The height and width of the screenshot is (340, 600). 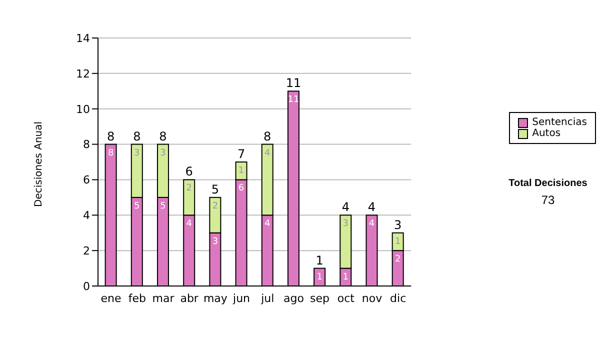 I want to click on x-tick-label: nov, so click(x=372, y=298).